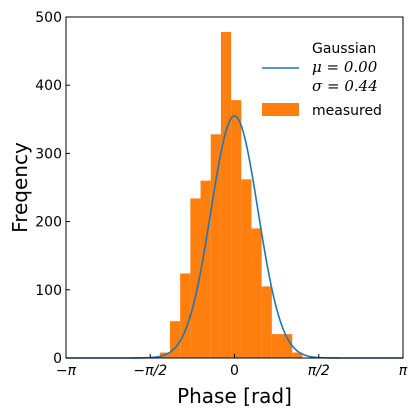 The image size is (420, 420). I want to click on y-tick-label-1: 100, so click(48, 291).